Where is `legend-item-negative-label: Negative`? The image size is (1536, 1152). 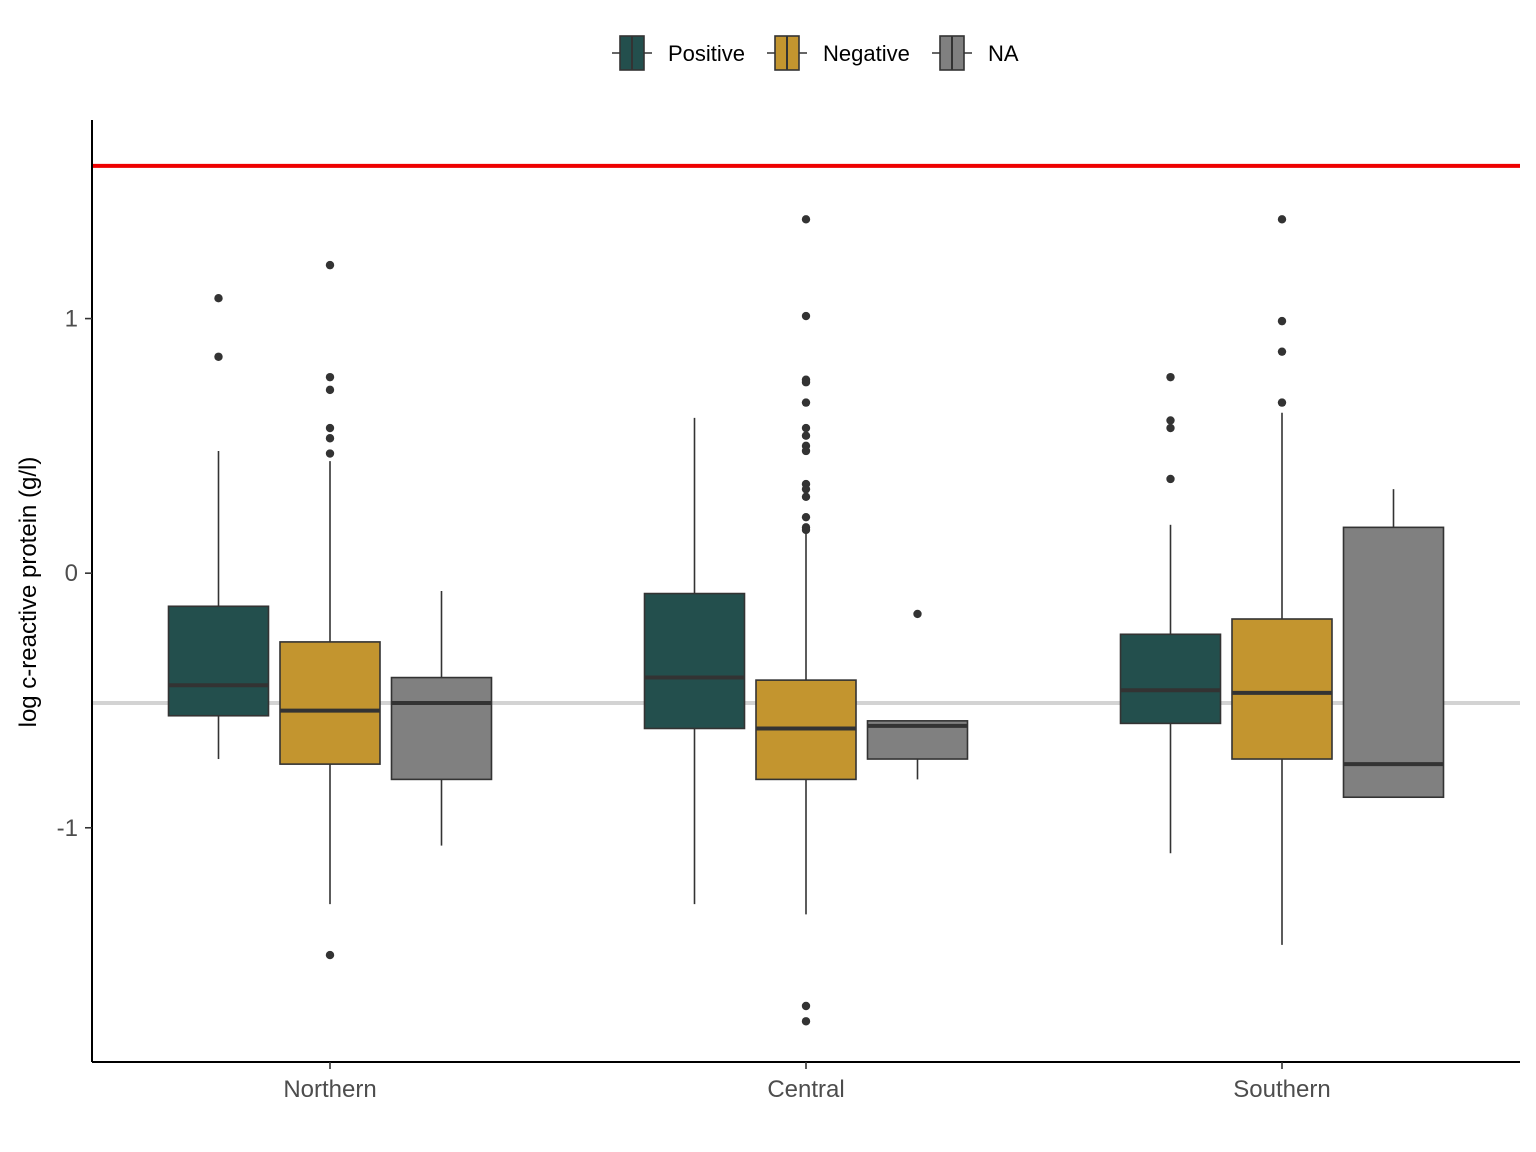 legend-item-negative-label: Negative is located at coordinates (866, 53).